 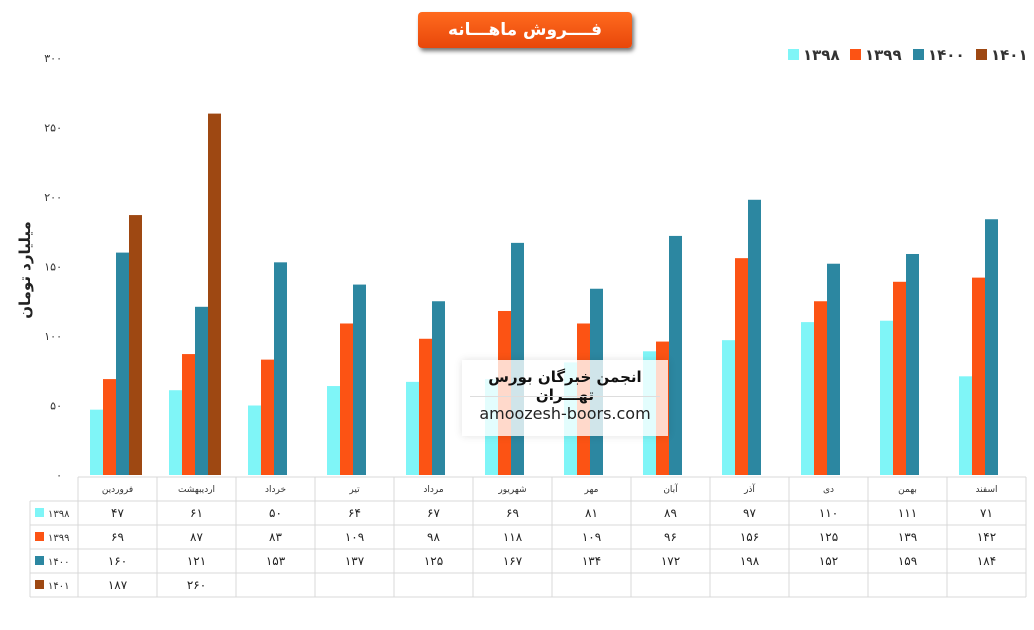 What do you see at coordinates (986, 513) in the screenshot?
I see `table-cell: ۷۱` at bounding box center [986, 513].